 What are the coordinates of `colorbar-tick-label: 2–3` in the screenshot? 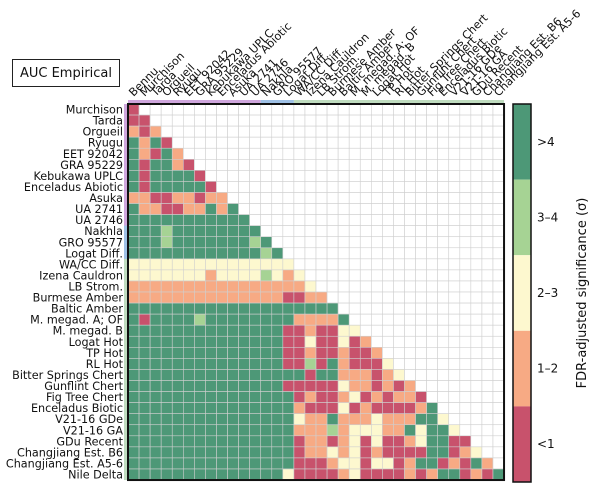 It's located at (547, 293).